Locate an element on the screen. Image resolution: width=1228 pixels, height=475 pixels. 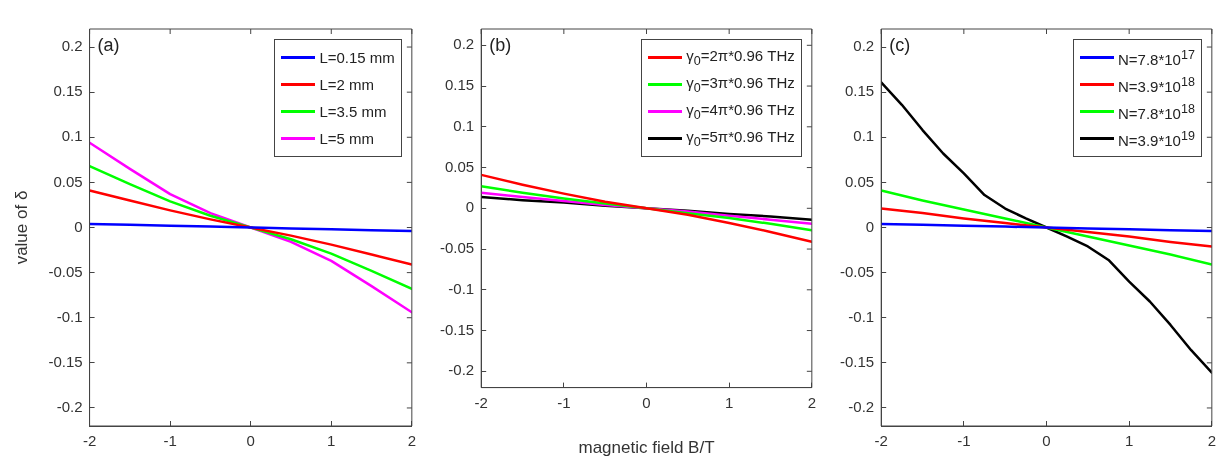
legend-label: γ$_{0}$=4π*0.96 THz is located at coordinates (740, 111).